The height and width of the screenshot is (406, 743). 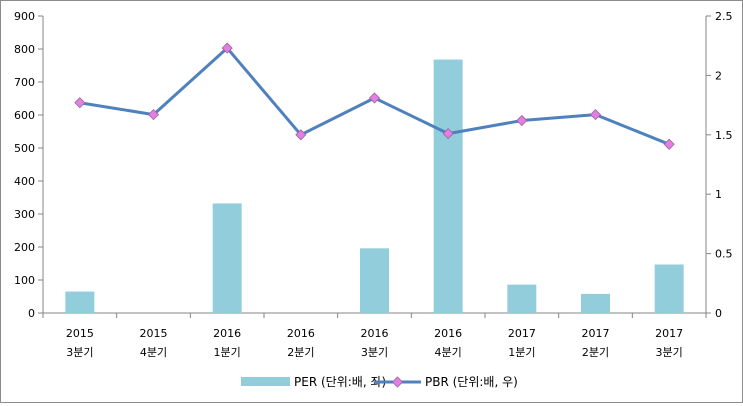 What do you see at coordinates (24, 16) in the screenshot?
I see `y-left-tick-label: 900` at bounding box center [24, 16].